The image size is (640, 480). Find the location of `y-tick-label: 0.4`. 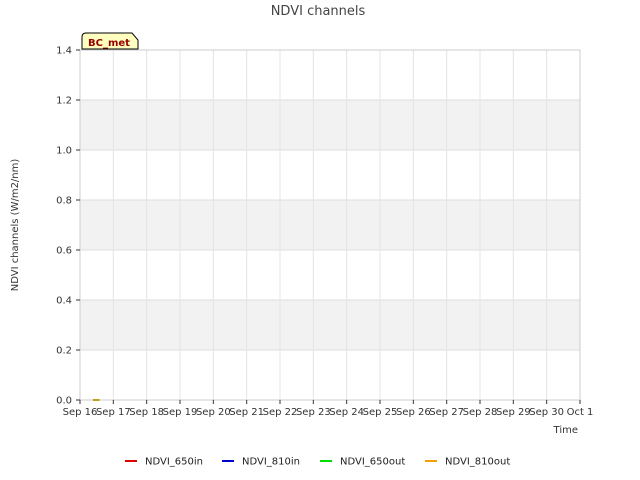

y-tick-label: 0.4 is located at coordinates (64, 301).